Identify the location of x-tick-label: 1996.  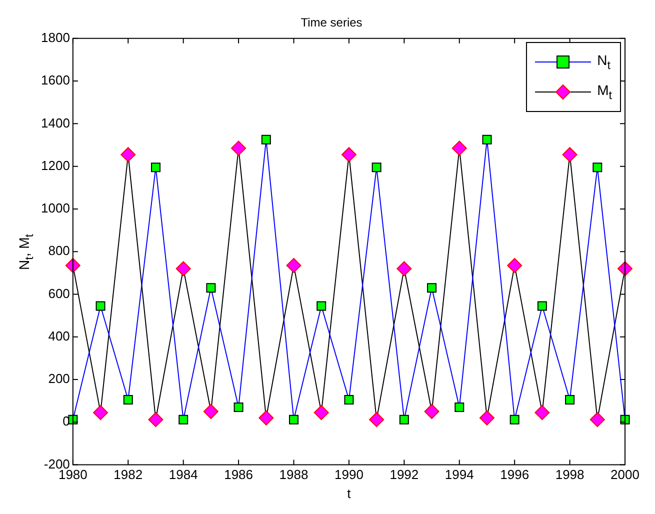
(515, 474).